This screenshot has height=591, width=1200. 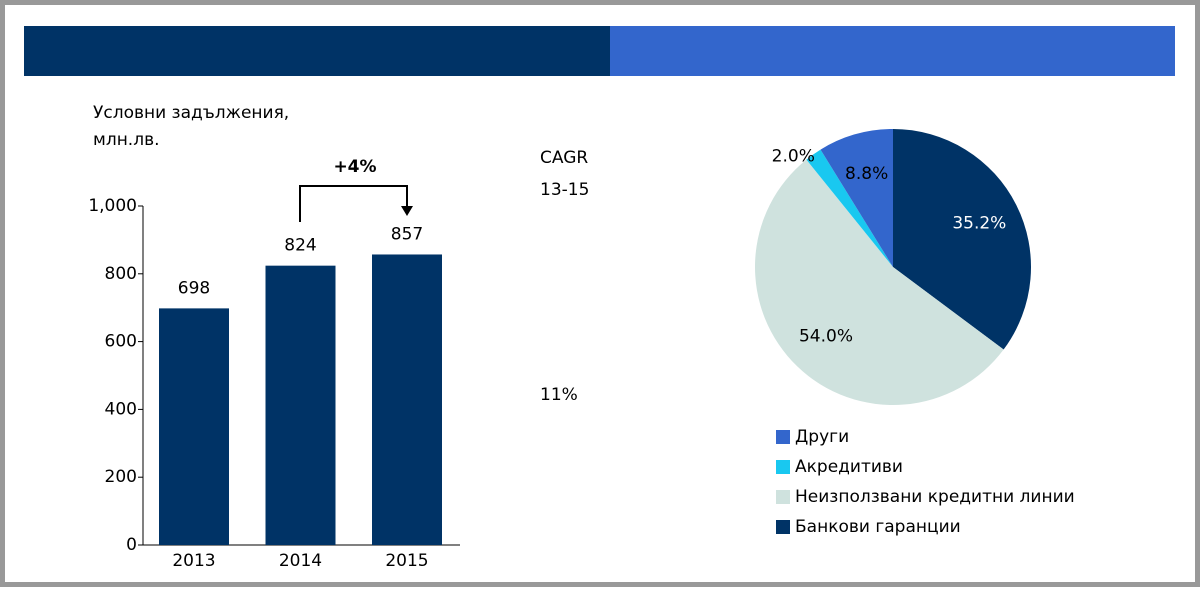 What do you see at coordinates (826, 337) in the screenshot?
I see `pie-label: 54.0%` at bounding box center [826, 337].